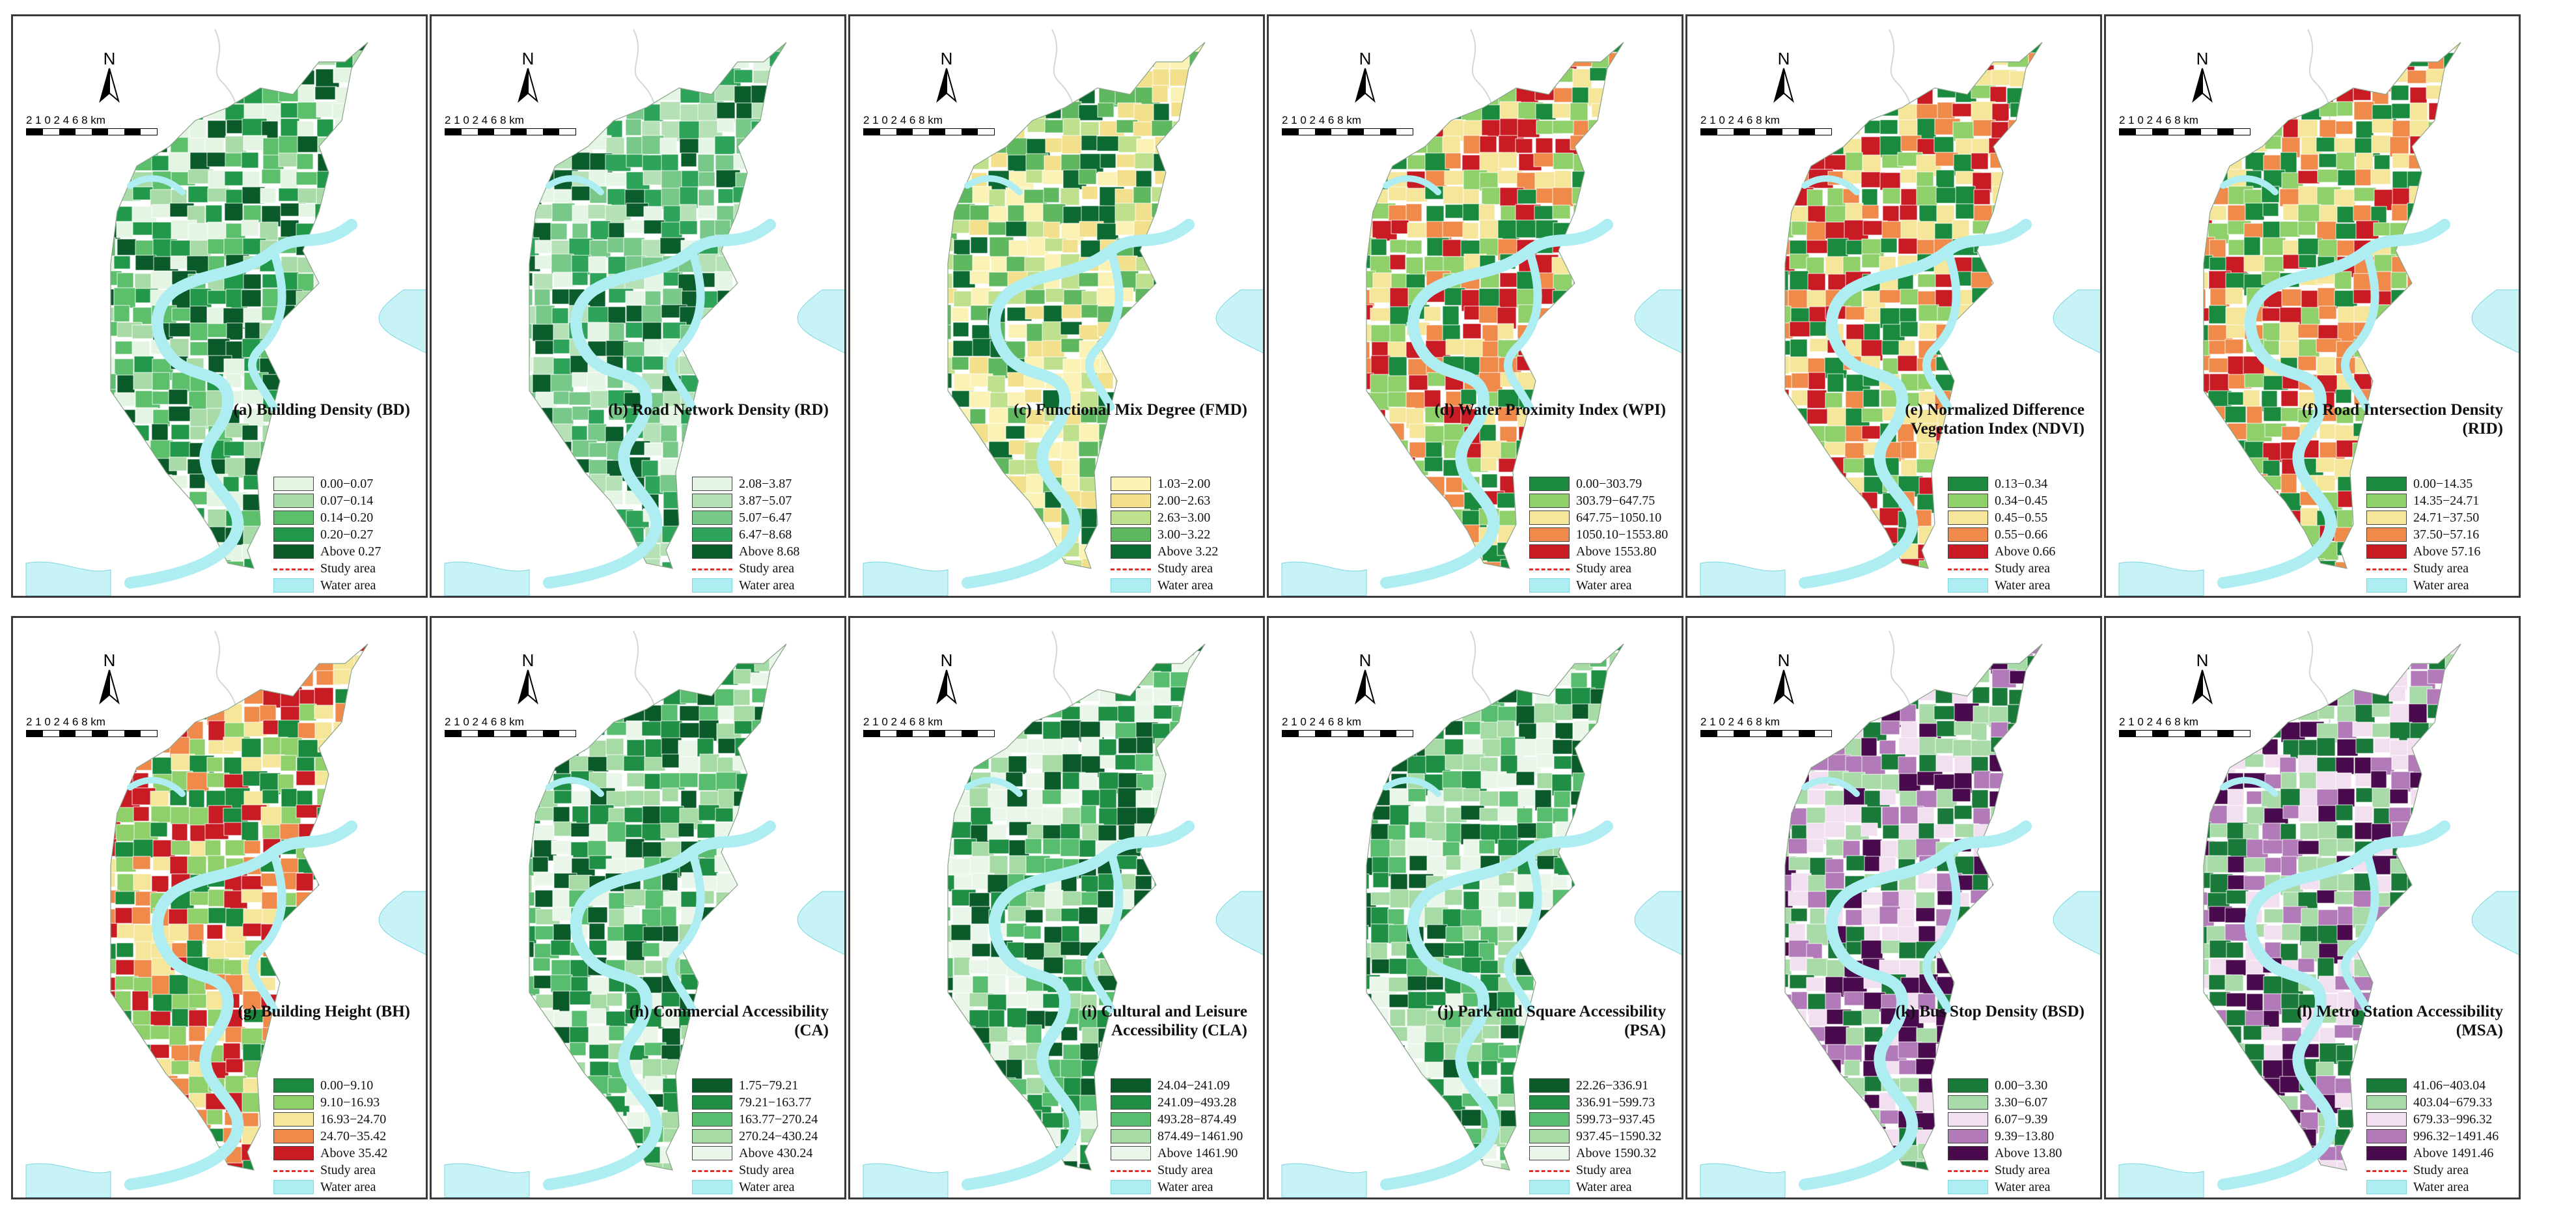 The image size is (2576, 1232). I want to click on legend-label: 679.33−996.32, so click(2453, 1119).